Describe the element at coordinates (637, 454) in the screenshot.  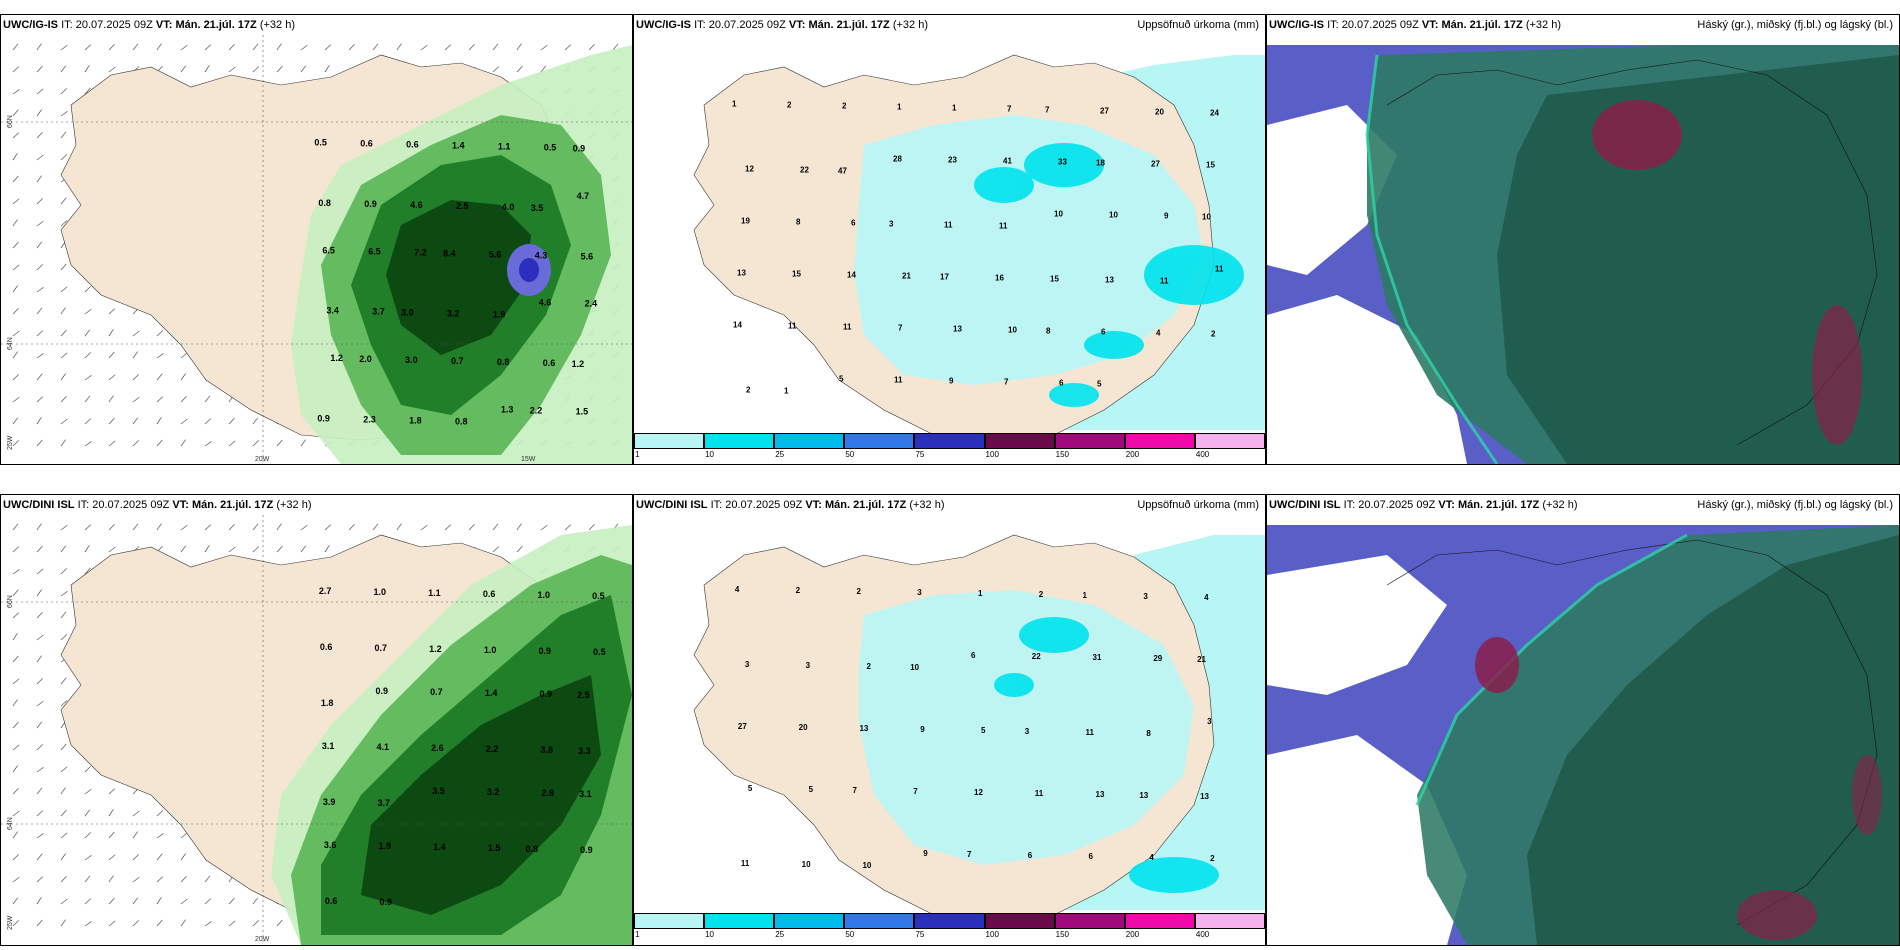
I see `legend-tick: 1` at that location.